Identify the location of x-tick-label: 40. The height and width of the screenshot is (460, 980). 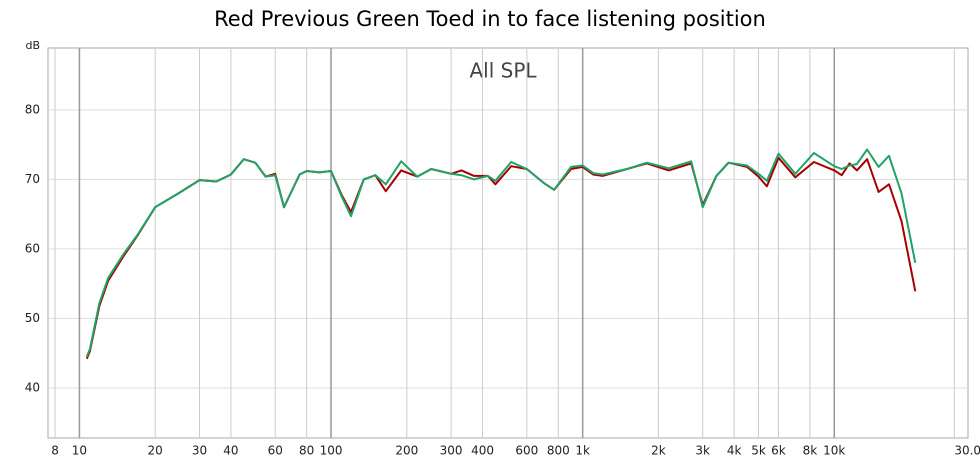
(230, 451).